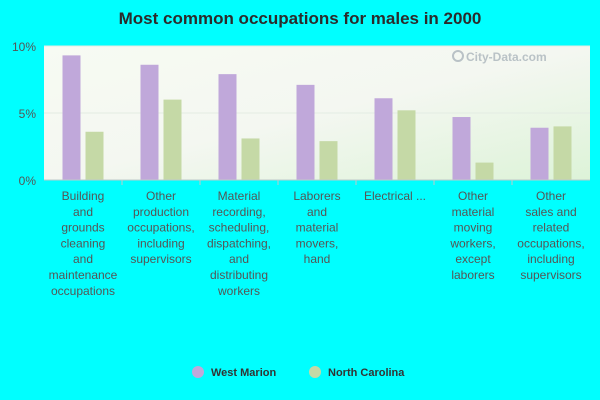 The height and width of the screenshot is (400, 600). What do you see at coordinates (506, 57) in the screenshot?
I see `watermark-text: City-Data.com` at bounding box center [506, 57].